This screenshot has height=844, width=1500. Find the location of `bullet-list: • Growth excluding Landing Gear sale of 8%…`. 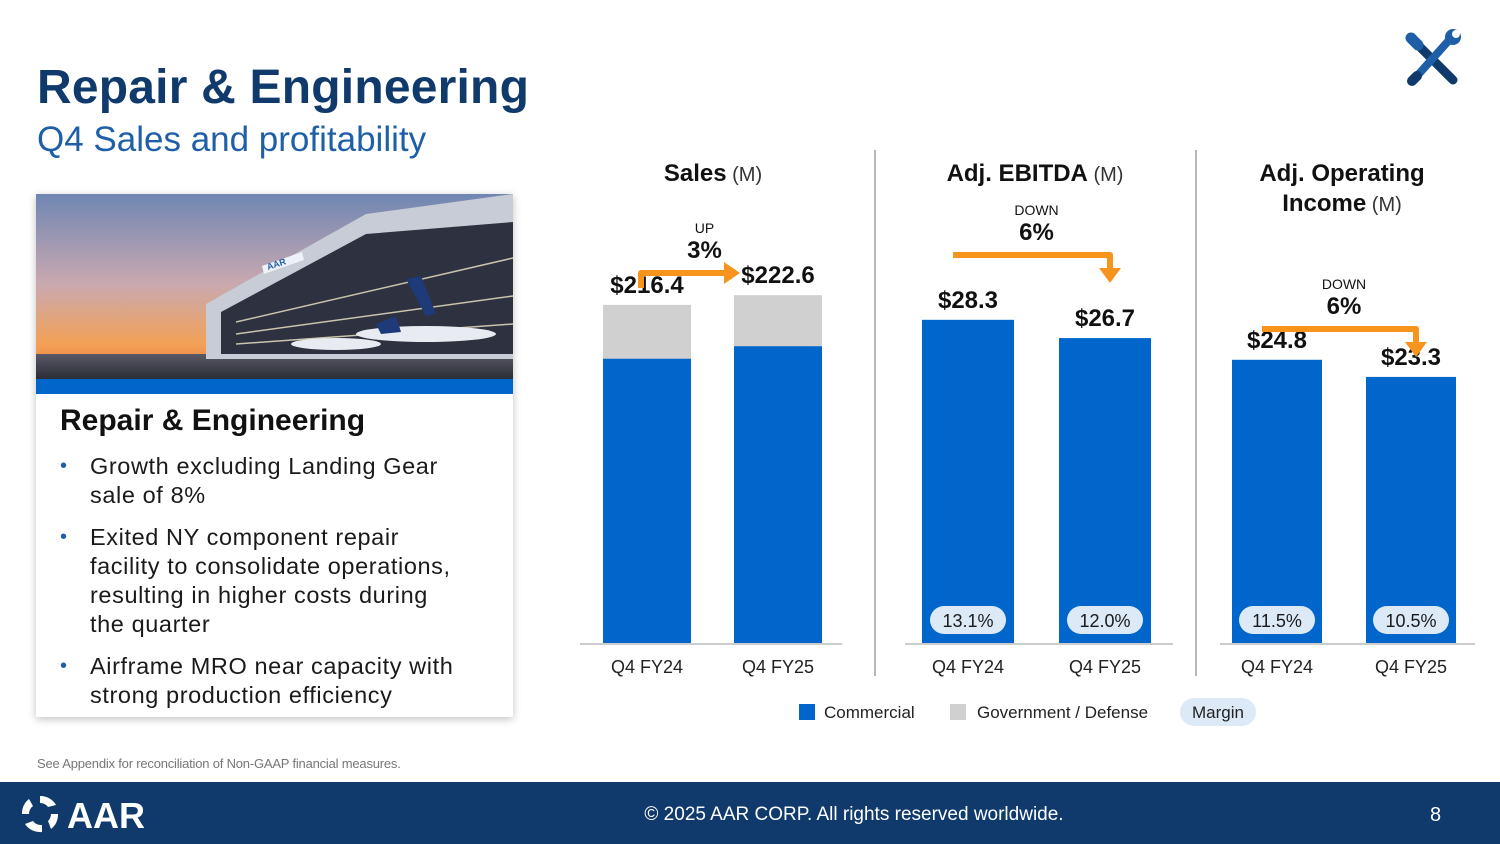

bullet-list: • Growth excluding Landing Gear sale of 8%… is located at coordinates (280, 587).